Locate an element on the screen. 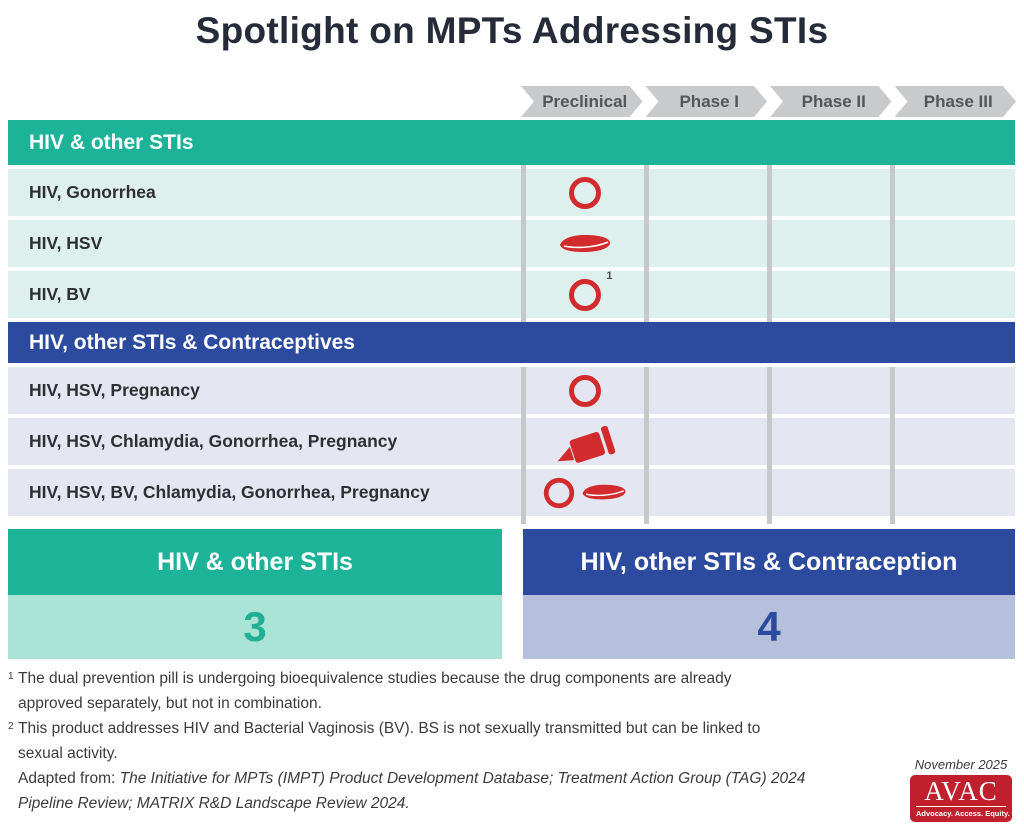  avac-logo-name: AVAC is located at coordinates (961, 792).